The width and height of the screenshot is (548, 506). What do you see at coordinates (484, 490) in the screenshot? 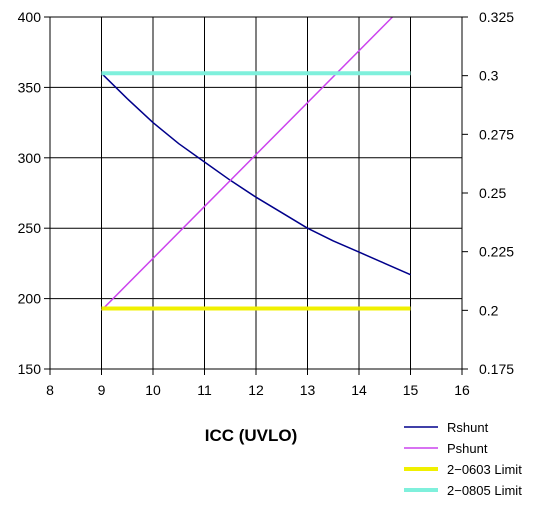
I see `legend-label: 2−0805 Limit` at bounding box center [484, 490].